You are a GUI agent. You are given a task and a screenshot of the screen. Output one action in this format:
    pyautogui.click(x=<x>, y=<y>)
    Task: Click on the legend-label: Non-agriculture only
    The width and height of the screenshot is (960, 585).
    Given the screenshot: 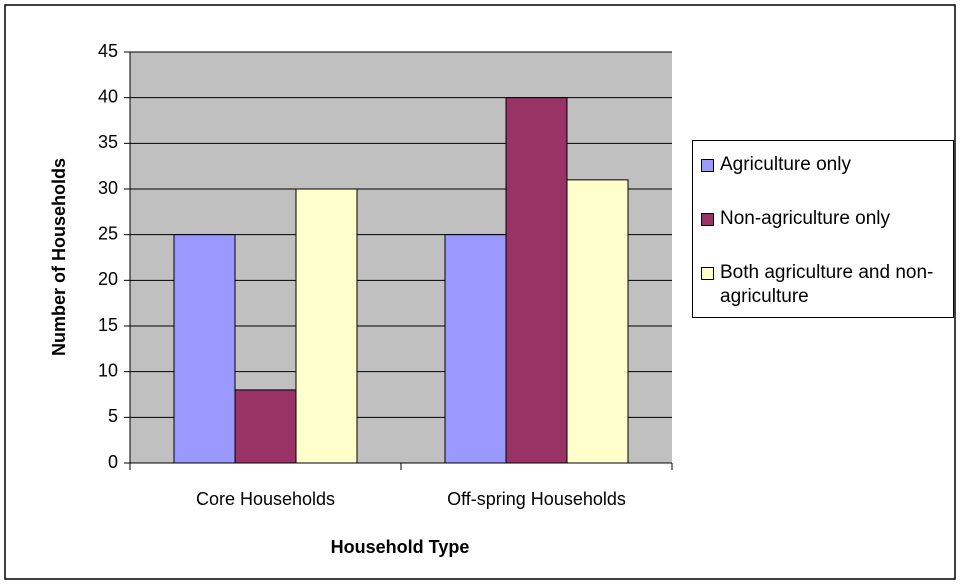 What is the action you would take?
    pyautogui.click(x=805, y=218)
    